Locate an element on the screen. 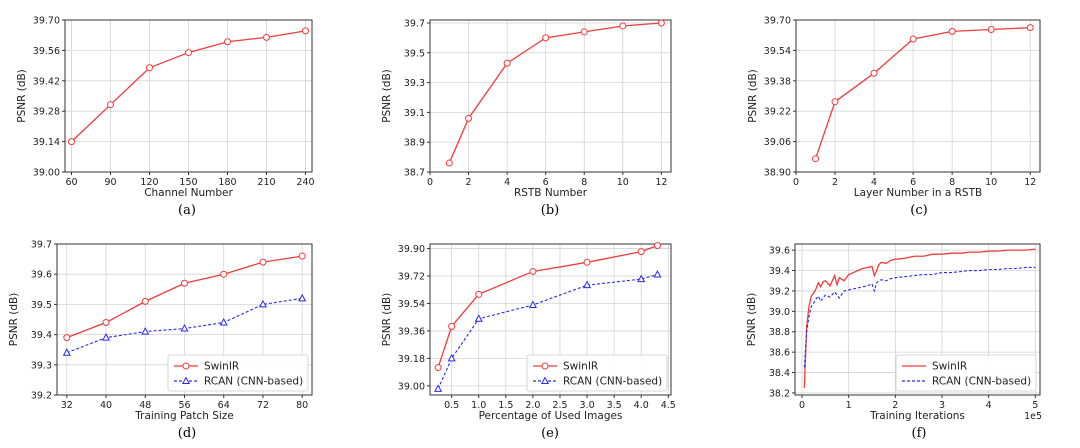 The image size is (1080, 448). x-tick-label: 150 is located at coordinates (188, 182).